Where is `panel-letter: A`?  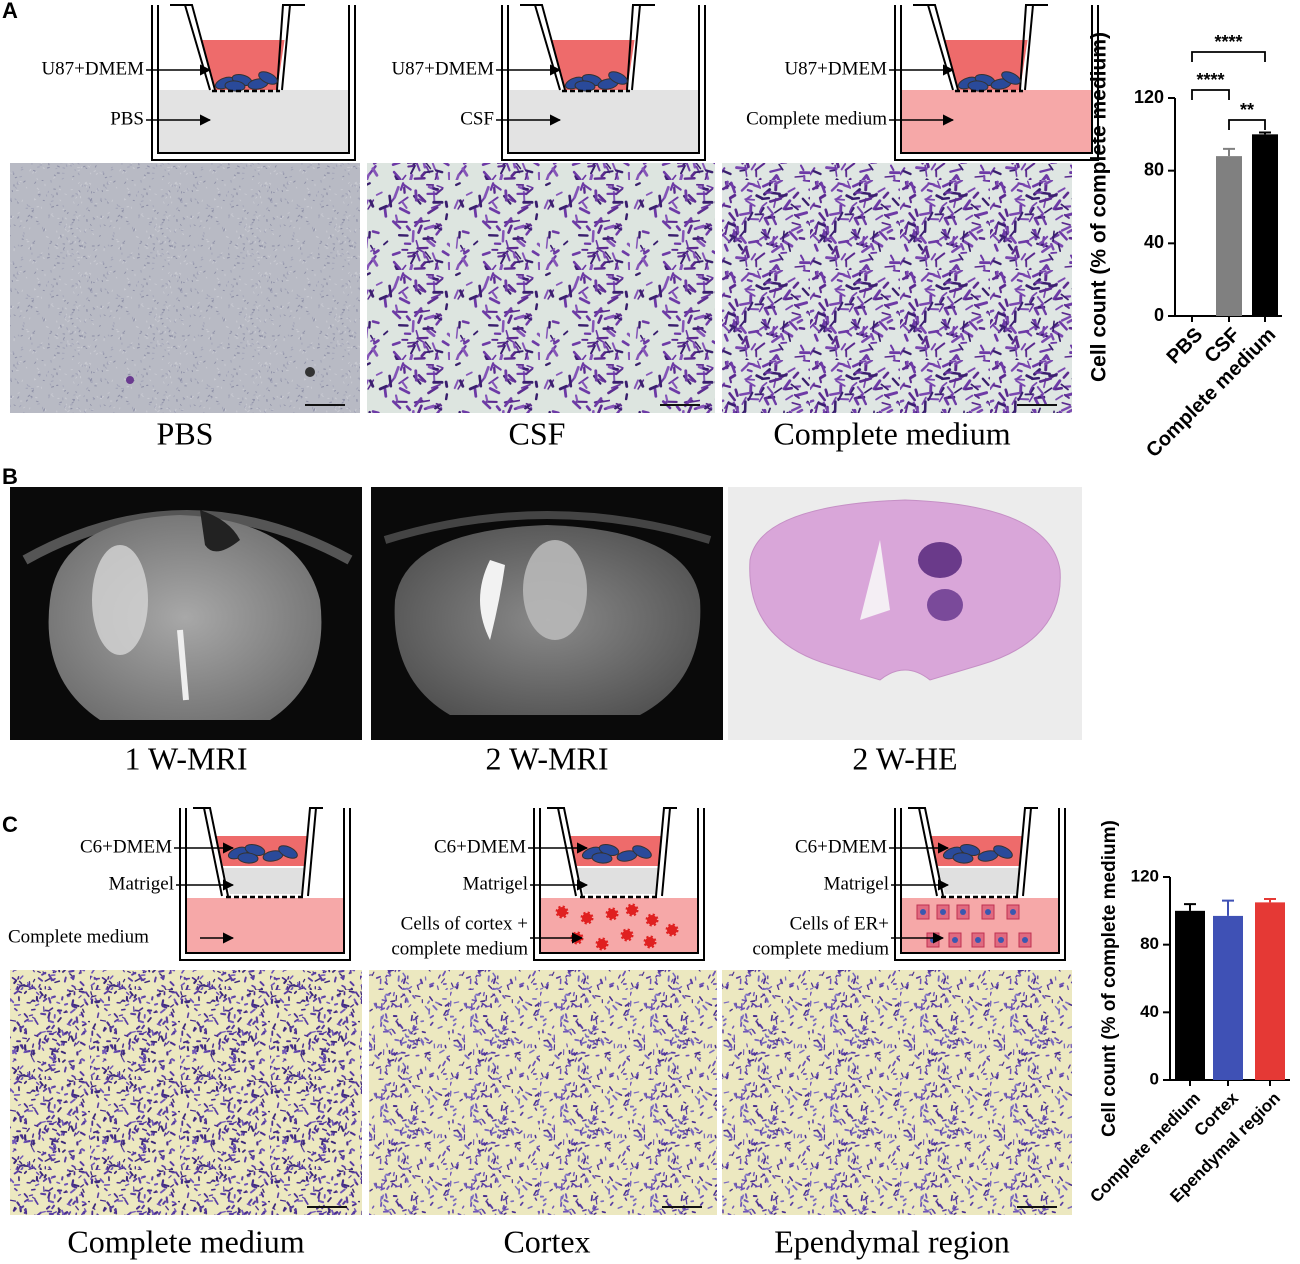
panel-letter: A is located at coordinates (10, 11).